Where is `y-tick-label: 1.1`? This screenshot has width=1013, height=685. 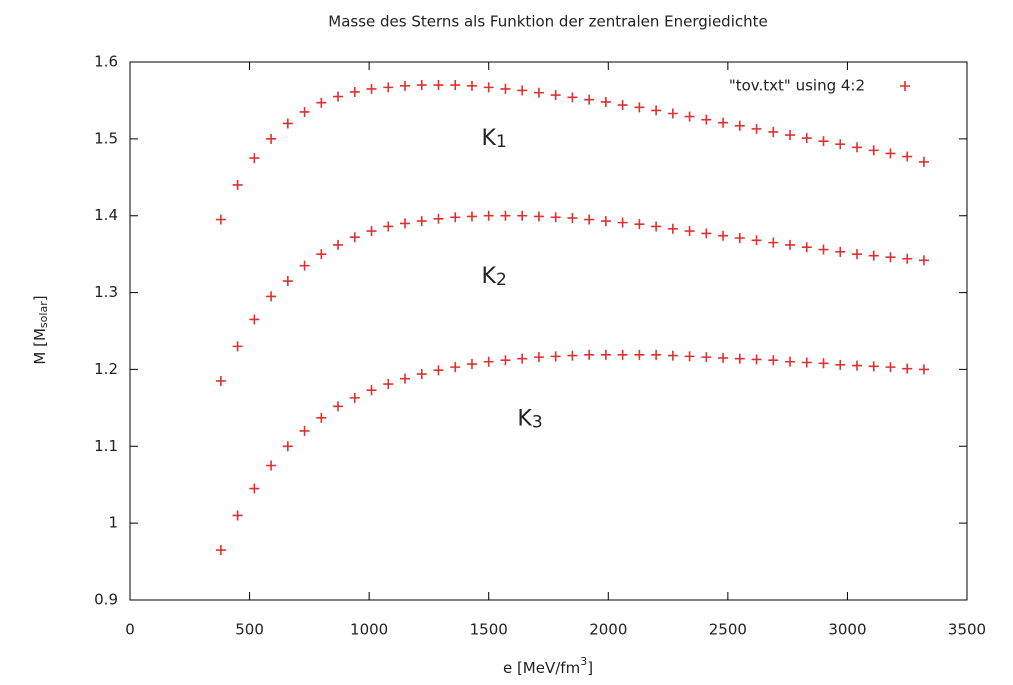
y-tick-label: 1.1 is located at coordinates (106, 446).